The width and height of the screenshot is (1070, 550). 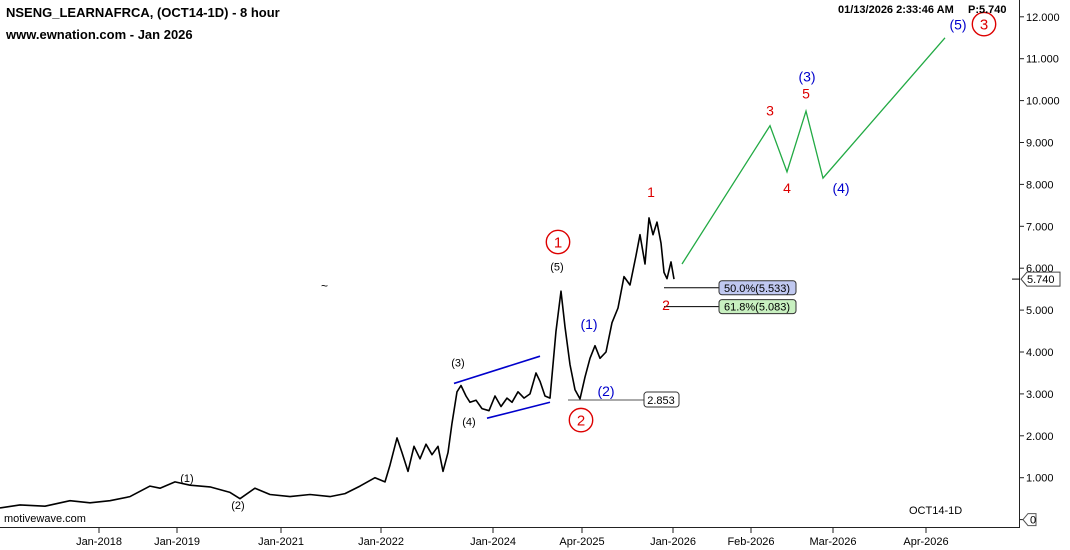 I want to click on watermark: motivewave.com, so click(x=45, y=519).